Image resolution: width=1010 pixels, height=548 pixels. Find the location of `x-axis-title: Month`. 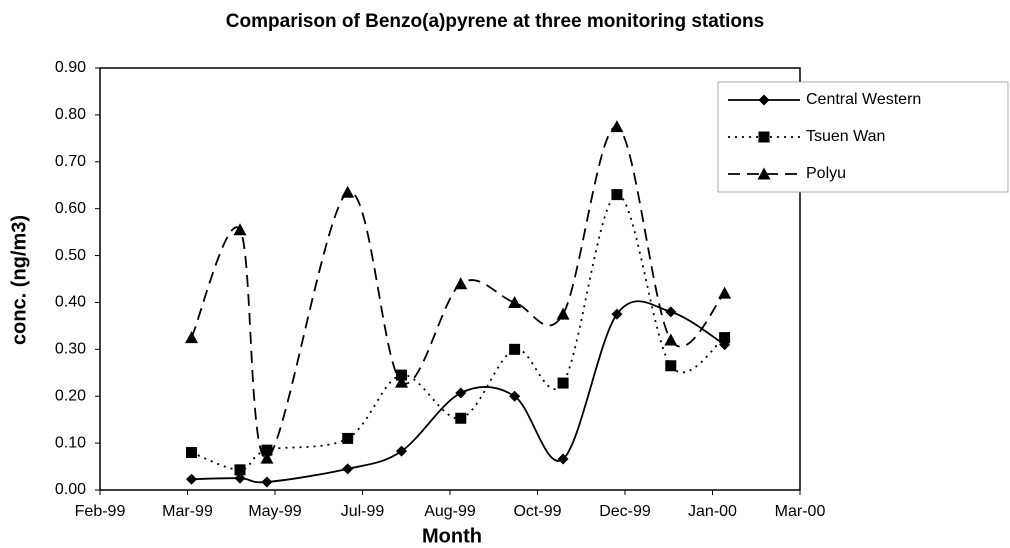

x-axis-title: Month is located at coordinates (452, 536).